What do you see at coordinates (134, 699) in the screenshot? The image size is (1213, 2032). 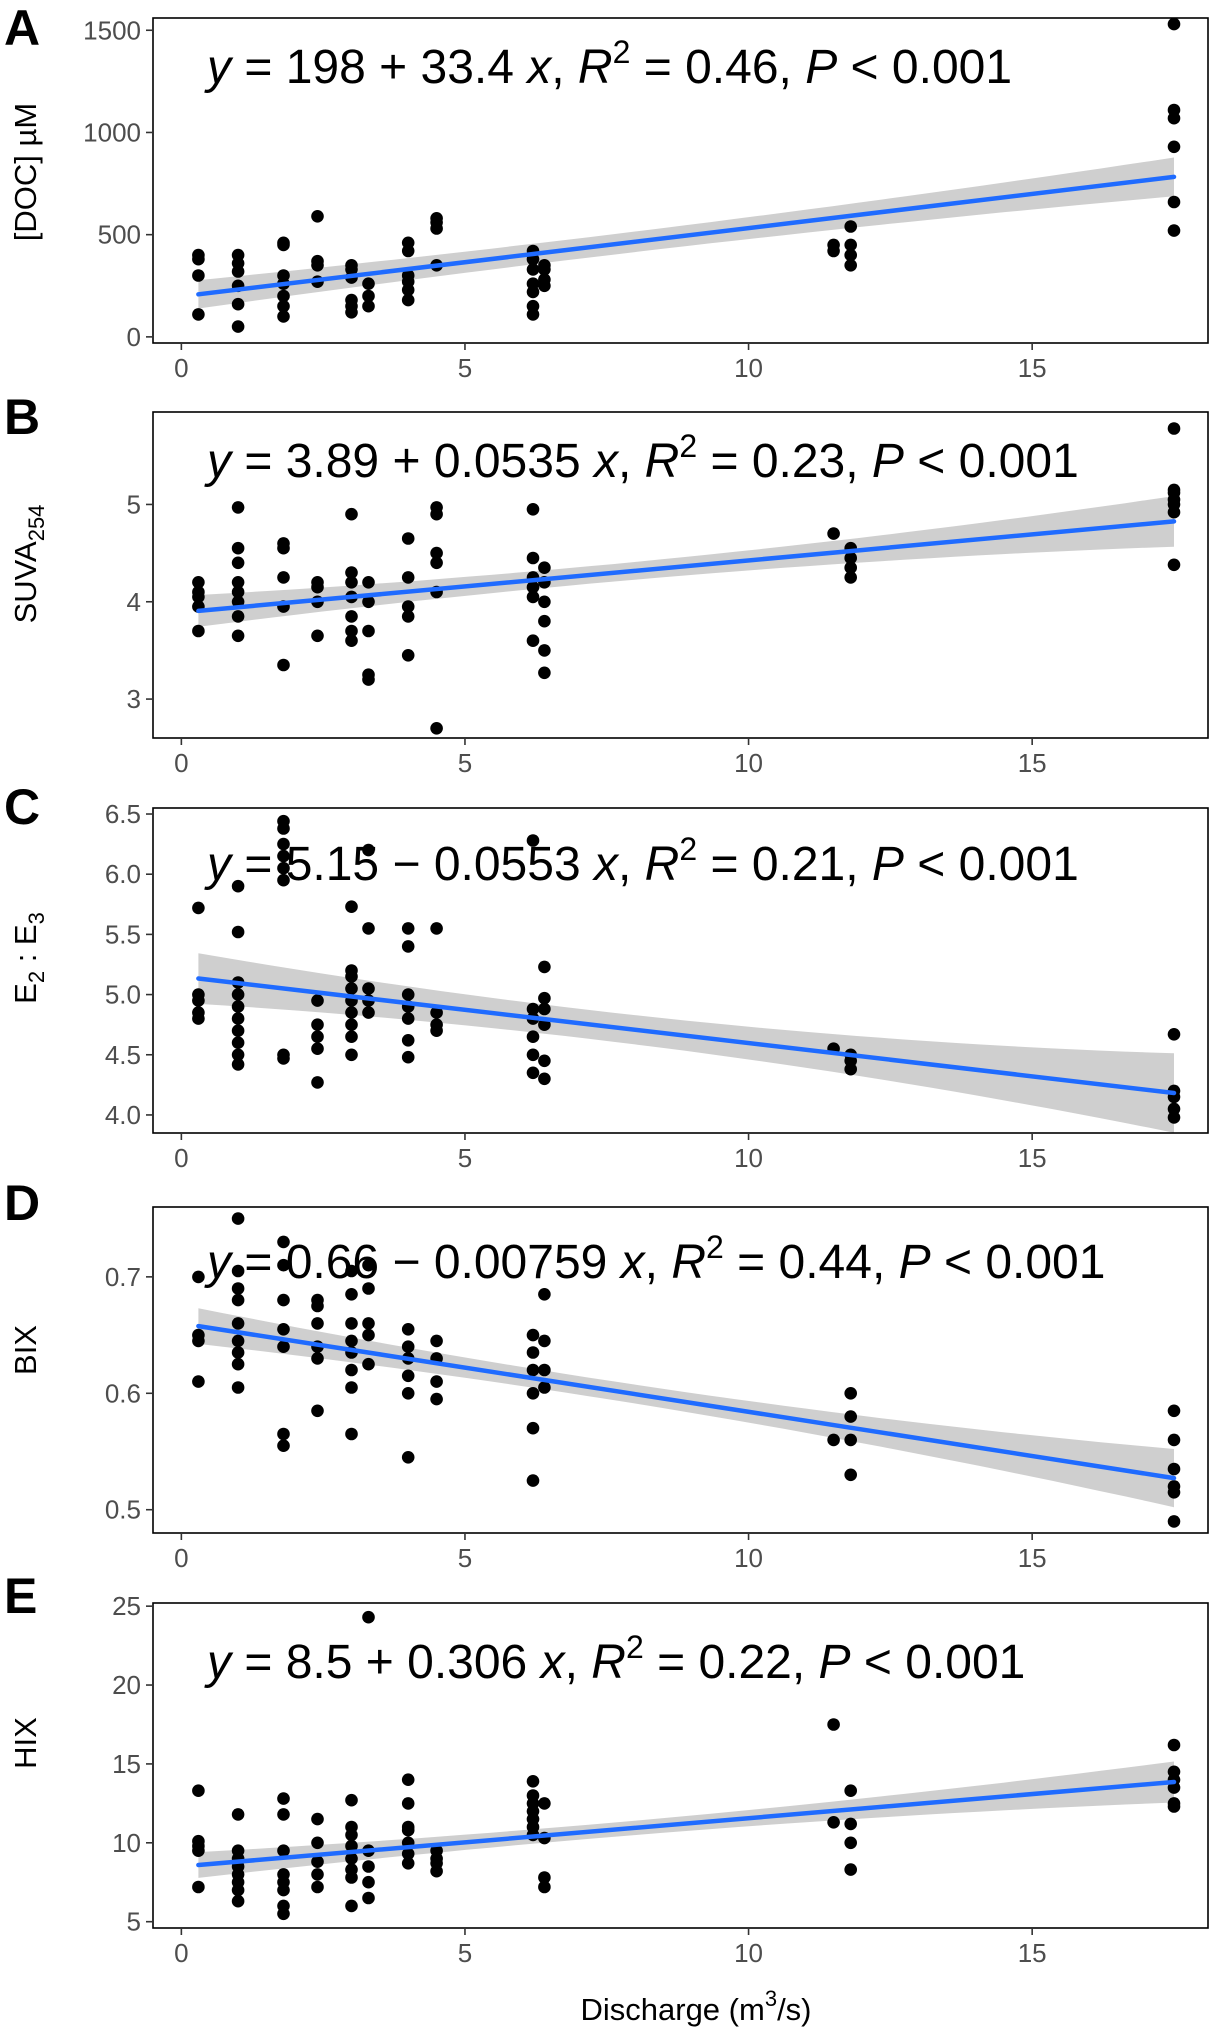 I see `y-tick-label-b-3: 3` at bounding box center [134, 699].